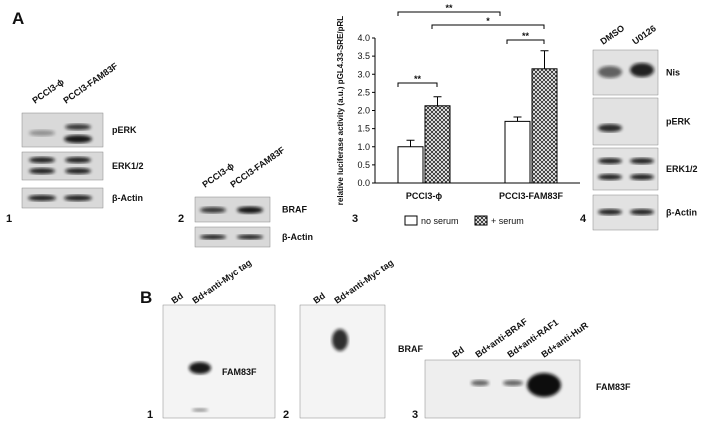  What do you see at coordinates (643, 34) in the screenshot?
I see `lane-label: U0126` at bounding box center [643, 34].